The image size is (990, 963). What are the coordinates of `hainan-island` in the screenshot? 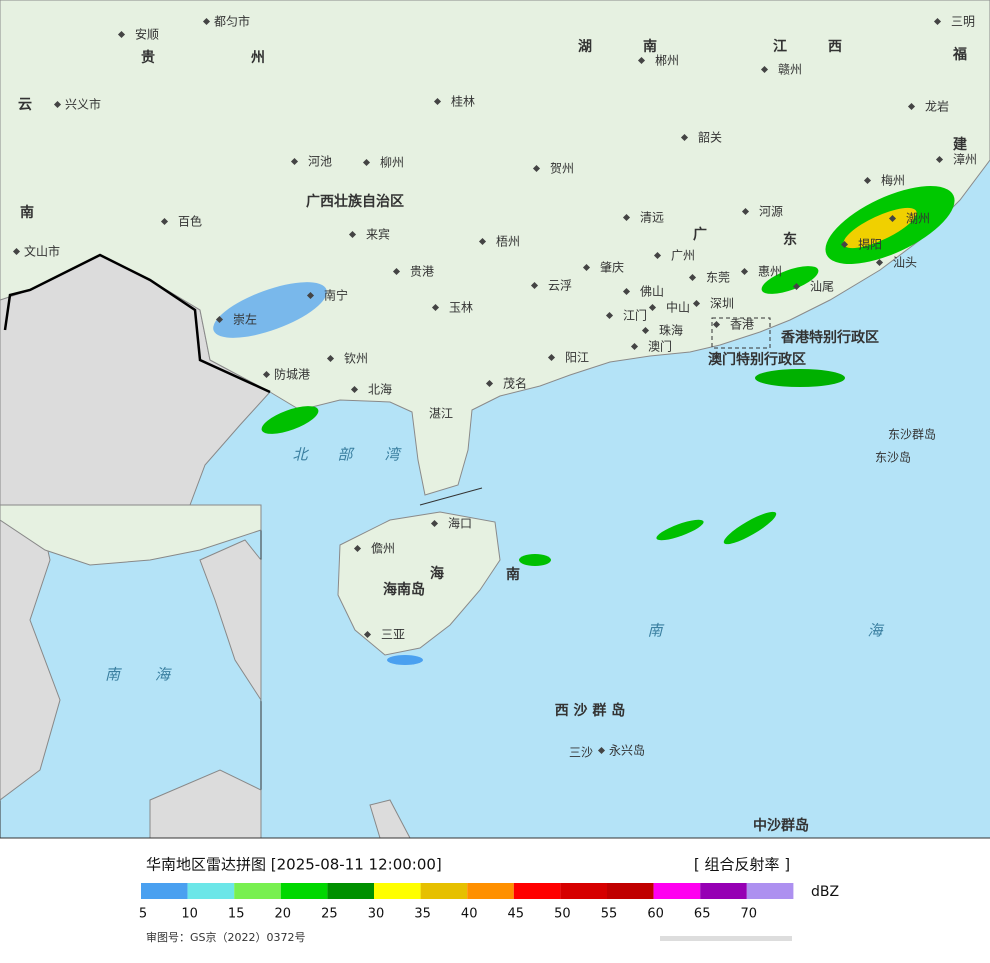 It's located at (419, 583).